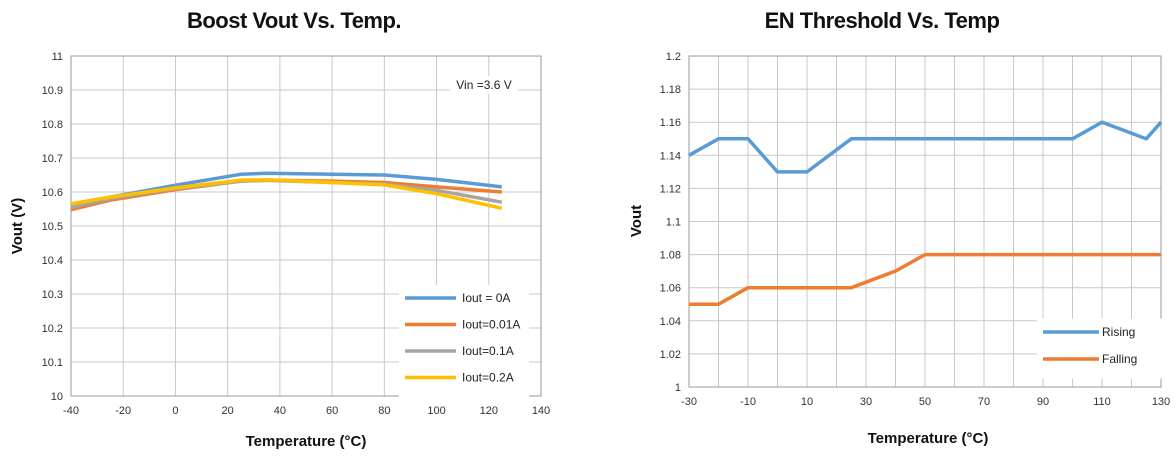  Describe the element at coordinates (384, 411) in the screenshot. I see `x-tick-label: 80` at that location.